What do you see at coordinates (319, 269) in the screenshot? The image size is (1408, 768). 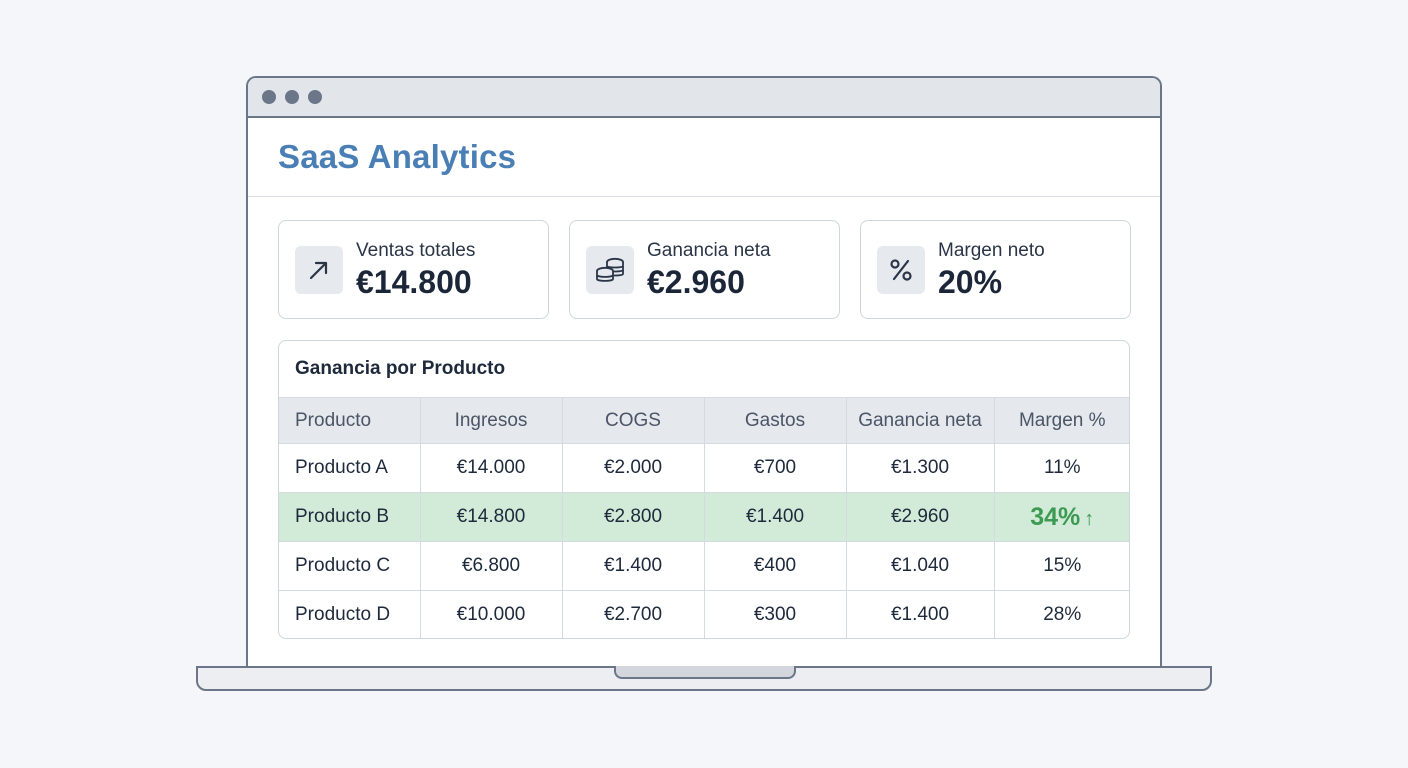 I see `trend-up-icon` at bounding box center [319, 269].